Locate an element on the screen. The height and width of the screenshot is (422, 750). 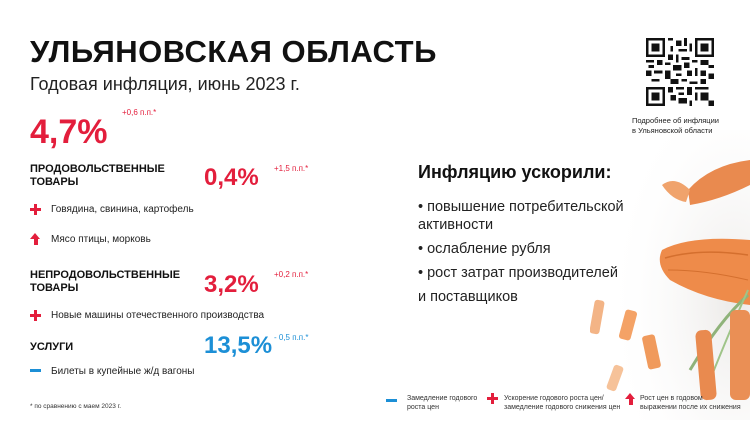
food-inflation-value: 0,4% is located at coordinates (231, 177).